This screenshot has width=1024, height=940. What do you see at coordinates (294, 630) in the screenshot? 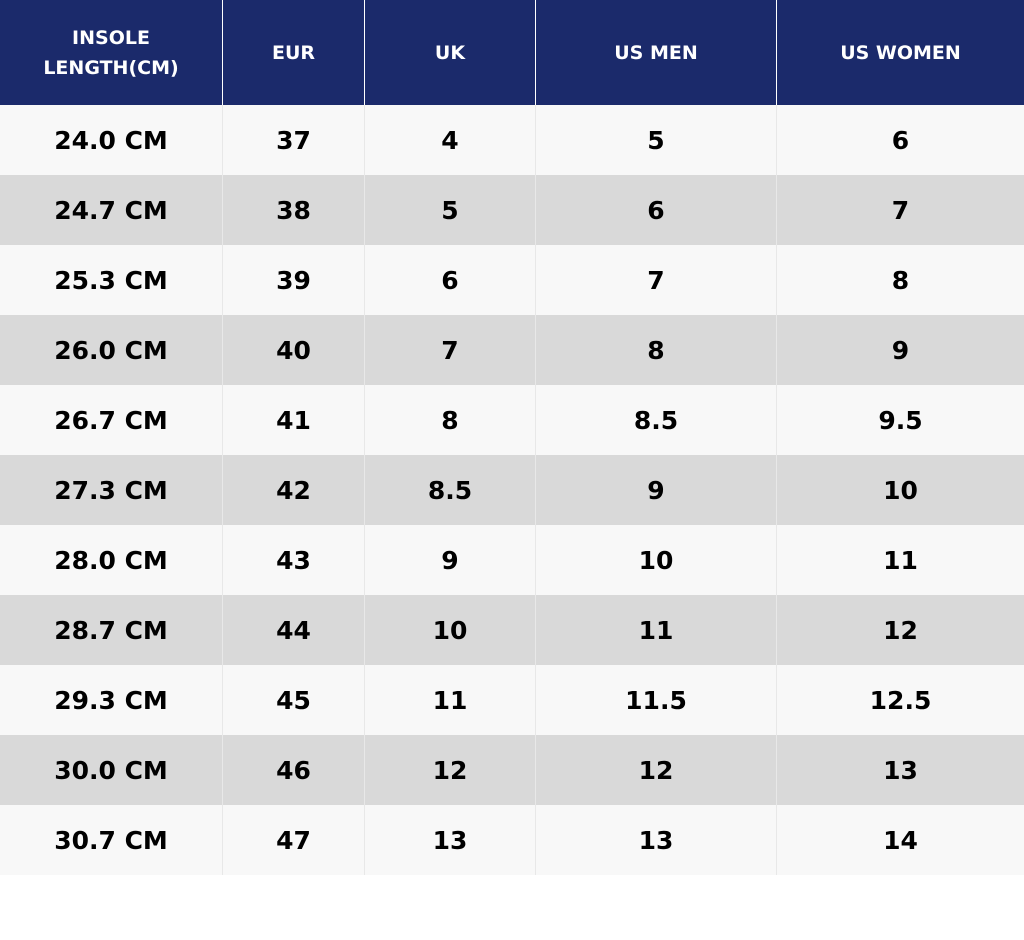
I see `table-cell: 44` at bounding box center [294, 630].